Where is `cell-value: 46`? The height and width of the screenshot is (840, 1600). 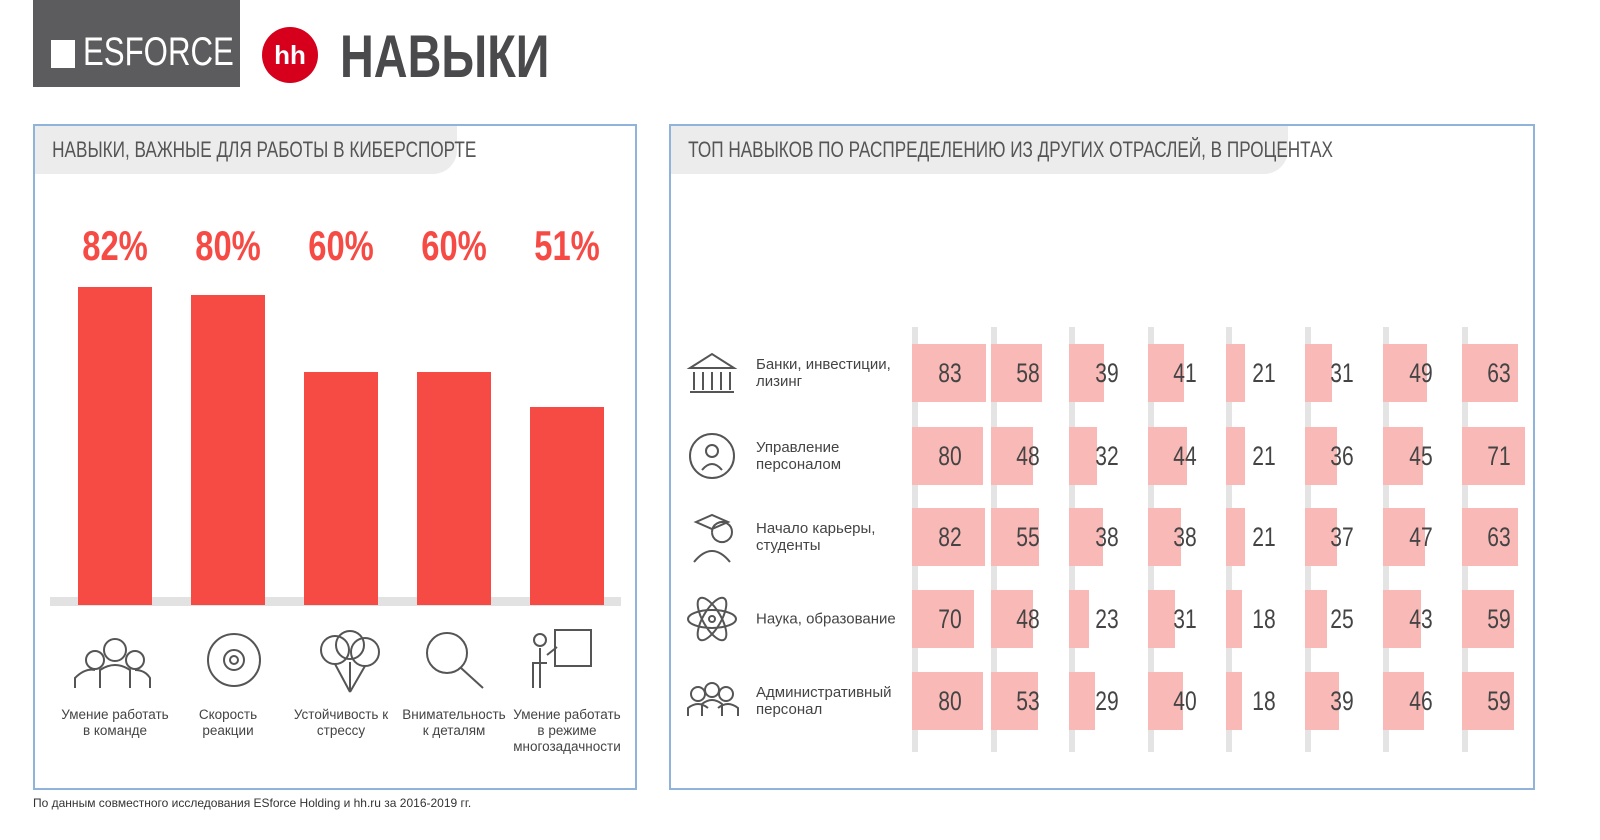 cell-value: 46 is located at coordinates (1421, 701).